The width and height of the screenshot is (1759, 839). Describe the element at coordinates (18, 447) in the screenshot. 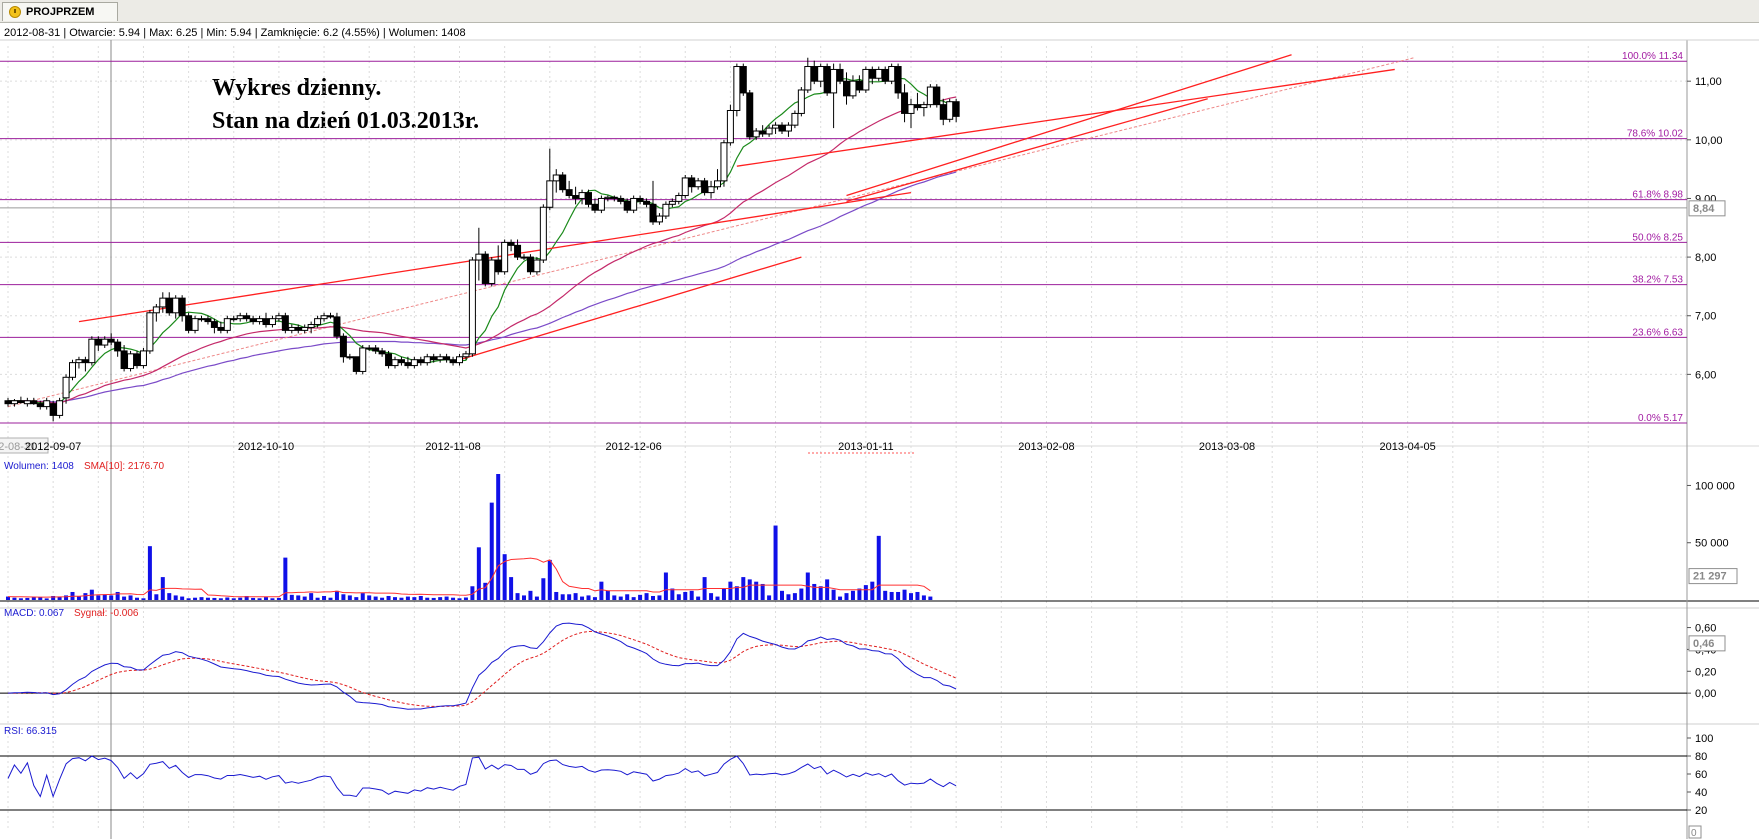

I see `date-tick-label: 2012-08-31` at that location.